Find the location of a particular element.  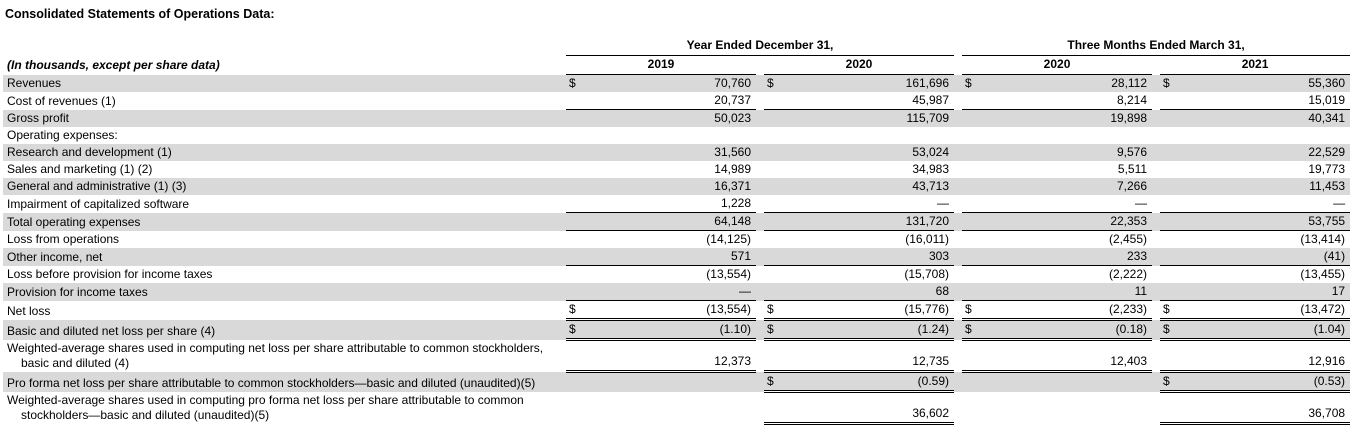

table-row: Gross profit 50,023 115,709 19,898 40,341 is located at coordinates (677, 118).